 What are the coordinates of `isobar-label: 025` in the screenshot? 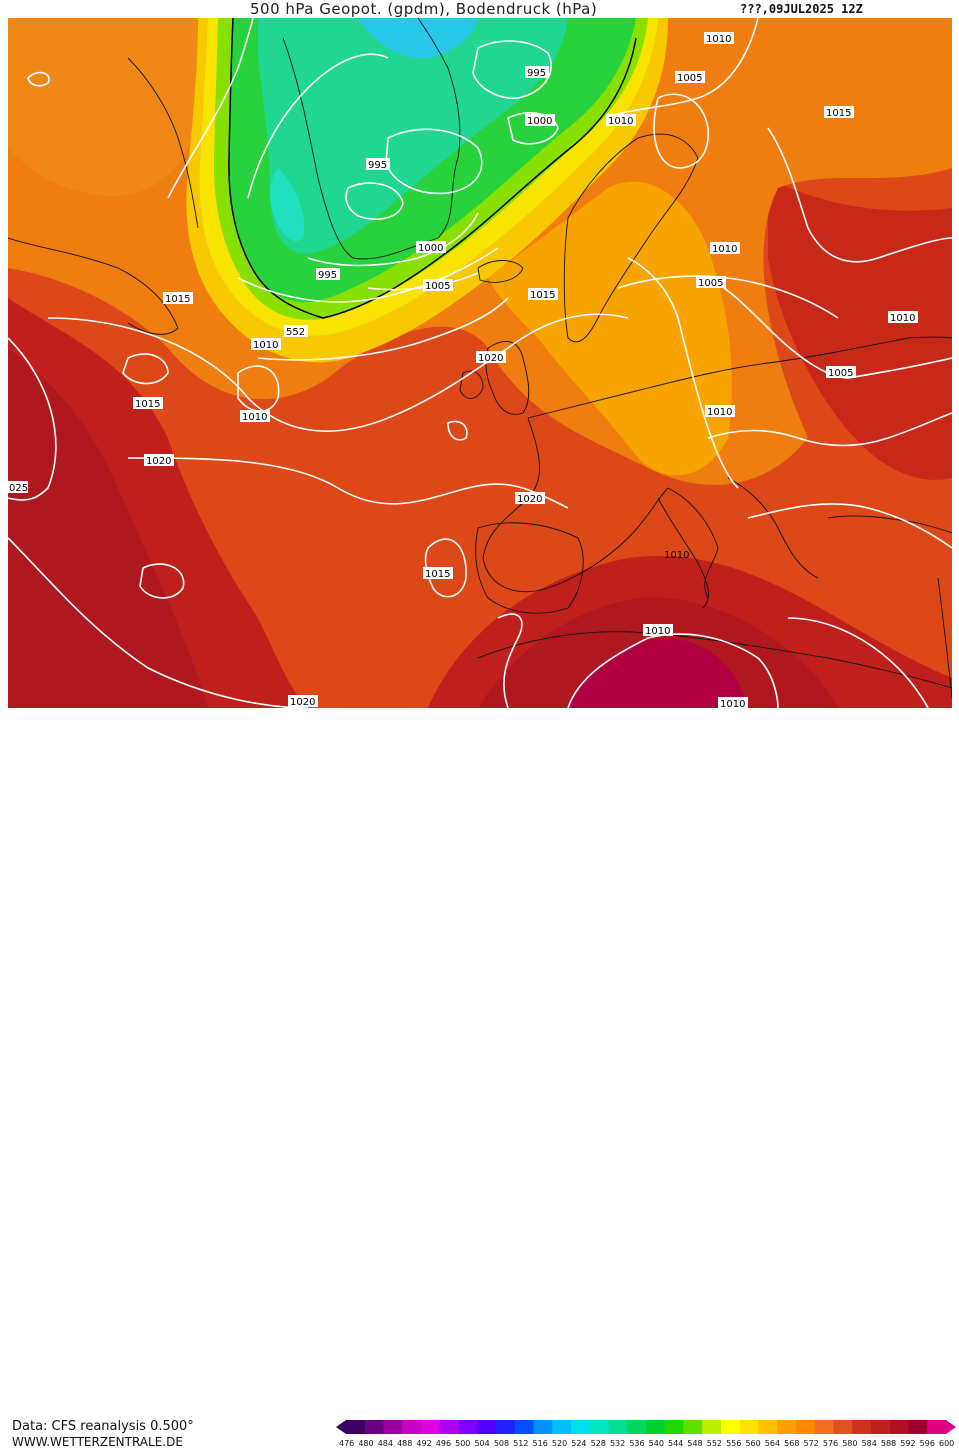 It's located at (18, 487).